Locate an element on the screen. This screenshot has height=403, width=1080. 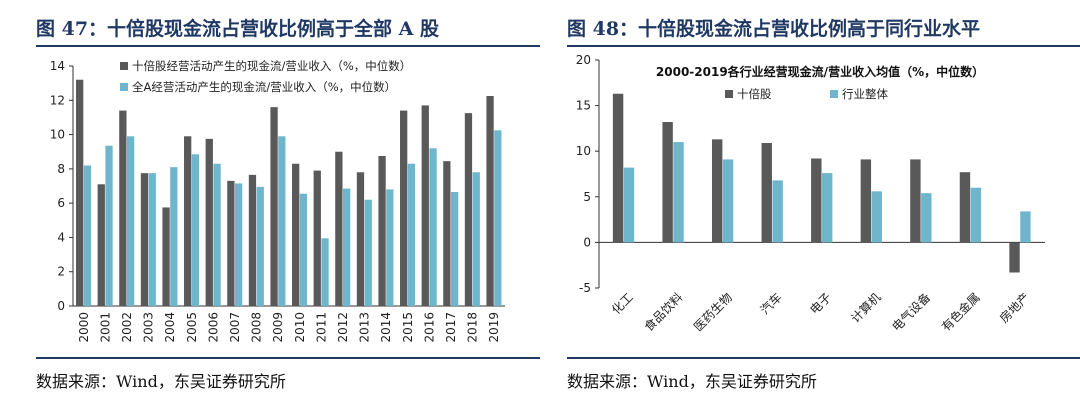
legend-label: 十倍股经营活动产生的现金流/营业收入（%，中位数） is located at coordinates (271, 66).